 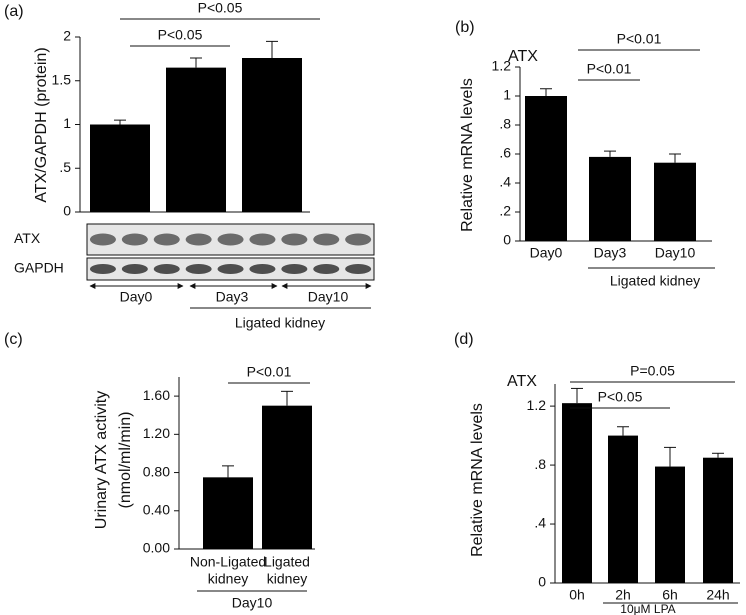 What do you see at coordinates (14, 11) in the screenshot?
I see `panel-label: (a)` at bounding box center [14, 11].